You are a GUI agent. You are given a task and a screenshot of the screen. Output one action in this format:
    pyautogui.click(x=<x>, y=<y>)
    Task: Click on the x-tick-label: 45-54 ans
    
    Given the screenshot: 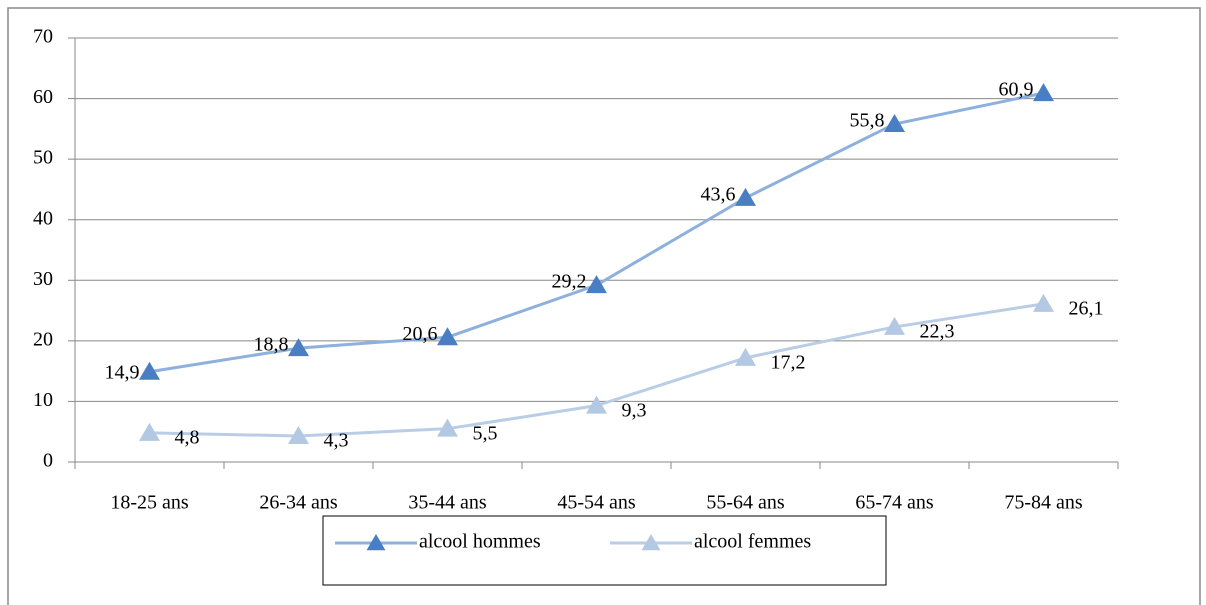 What is the action you would take?
    pyautogui.click(x=596, y=503)
    